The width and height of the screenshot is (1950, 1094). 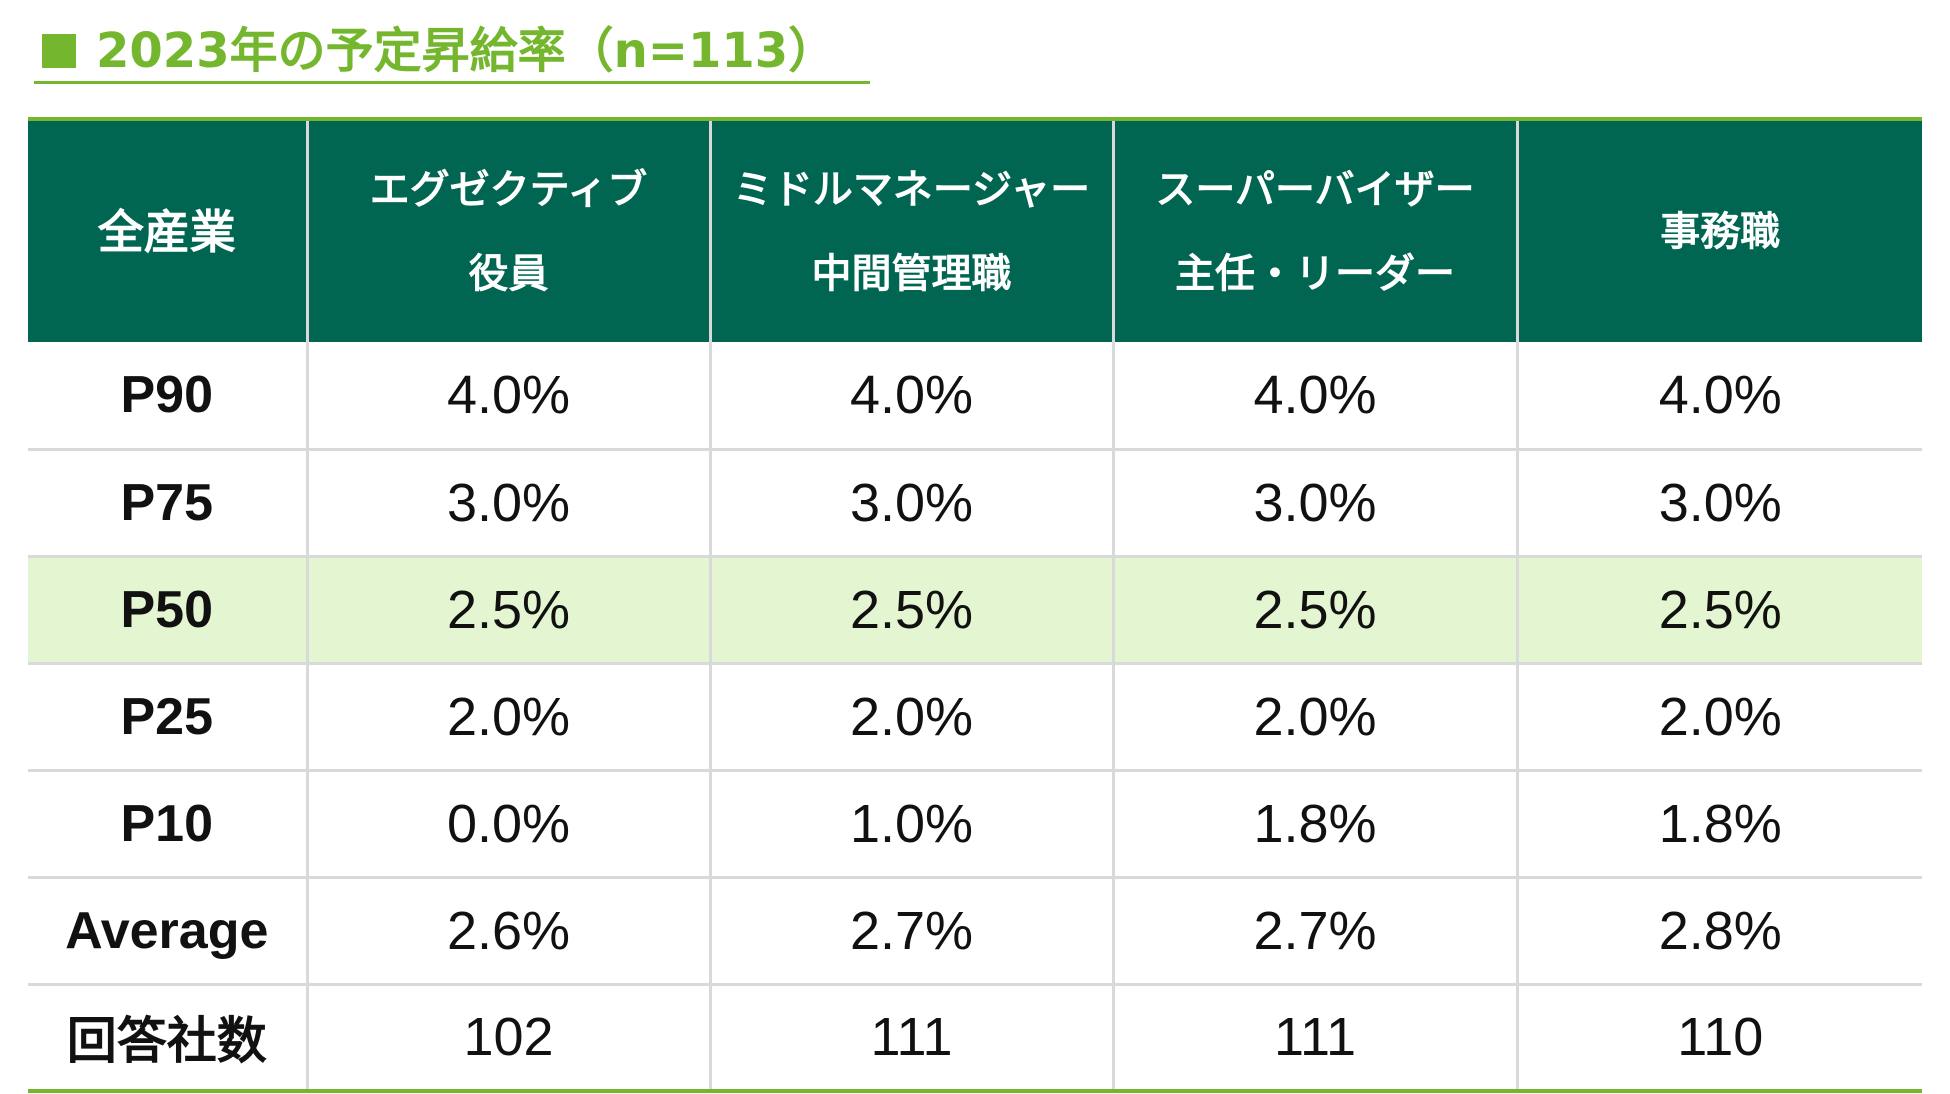 What do you see at coordinates (1314, 229) in the screenshot?
I see `header-cell-supervisor: スーパーバイザー 主任・リーダー` at bounding box center [1314, 229].